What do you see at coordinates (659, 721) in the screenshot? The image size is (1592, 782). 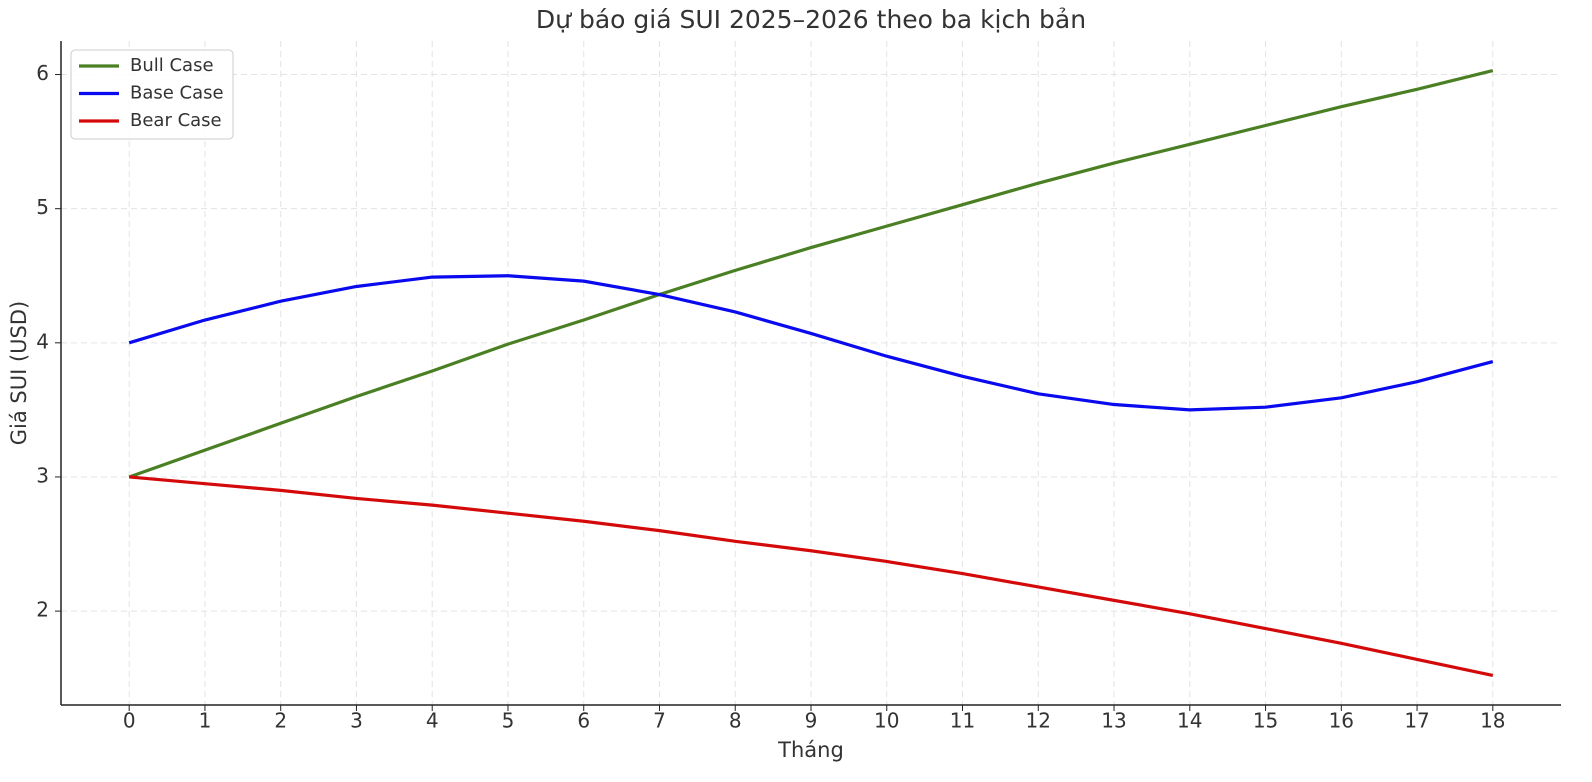 I see `x-tick-label: 7` at bounding box center [659, 721].